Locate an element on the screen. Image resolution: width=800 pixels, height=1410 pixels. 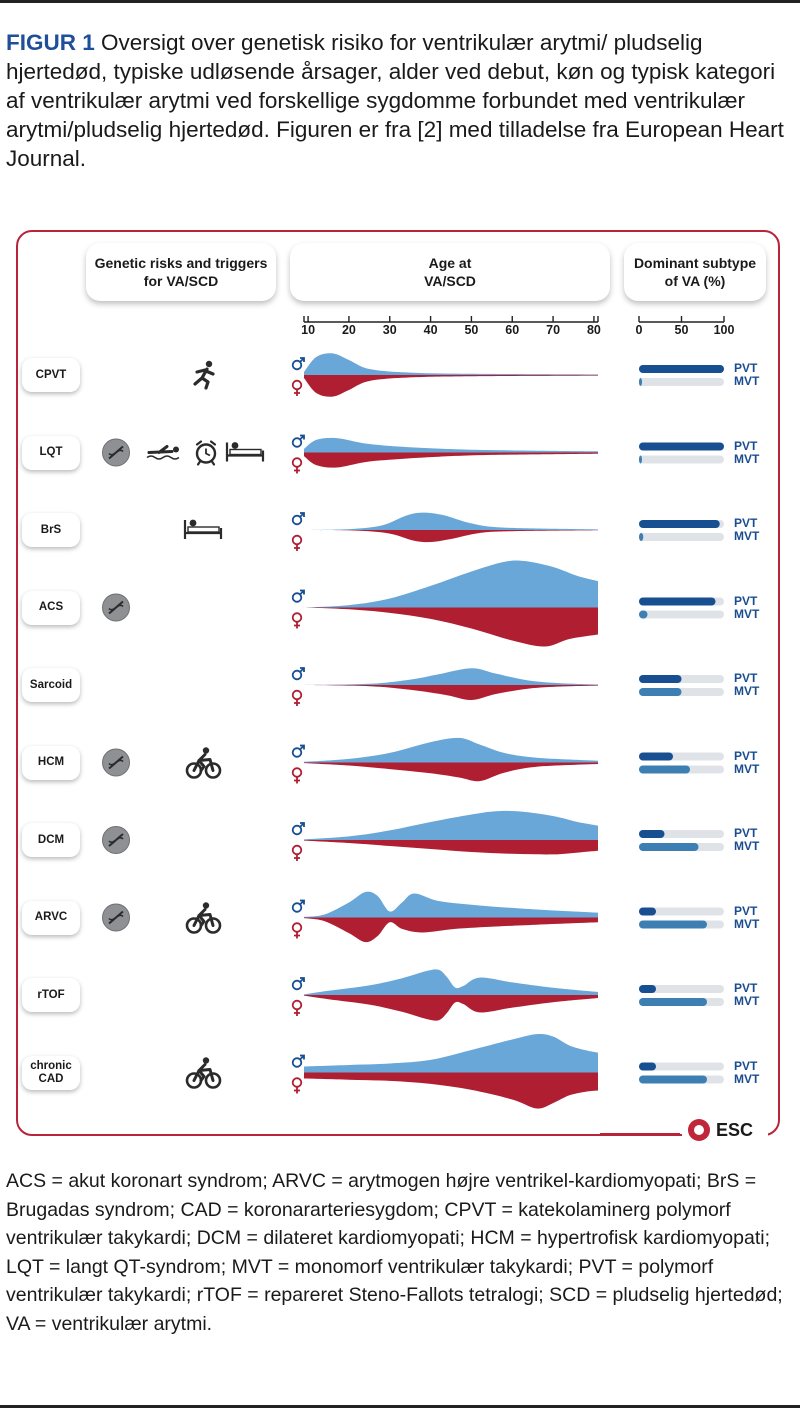
running-icon-body is located at coordinates (204, 378).